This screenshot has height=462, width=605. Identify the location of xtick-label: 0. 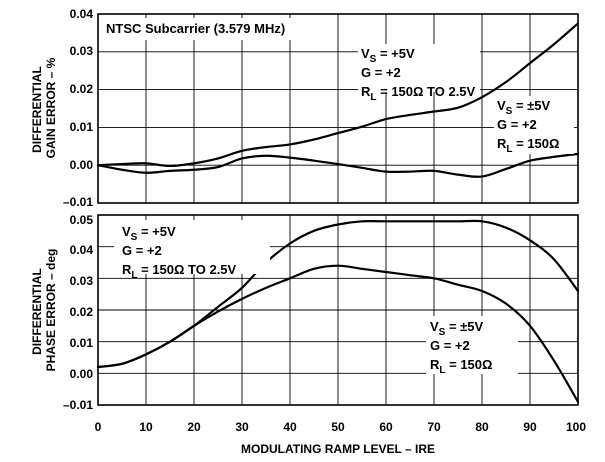
(98, 427).